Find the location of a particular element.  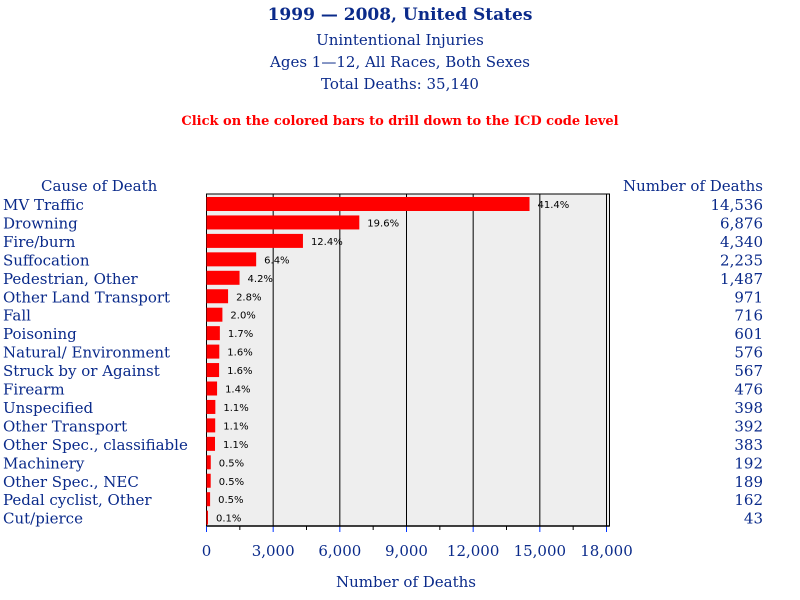

category-label: Firearm is located at coordinates (34, 390).